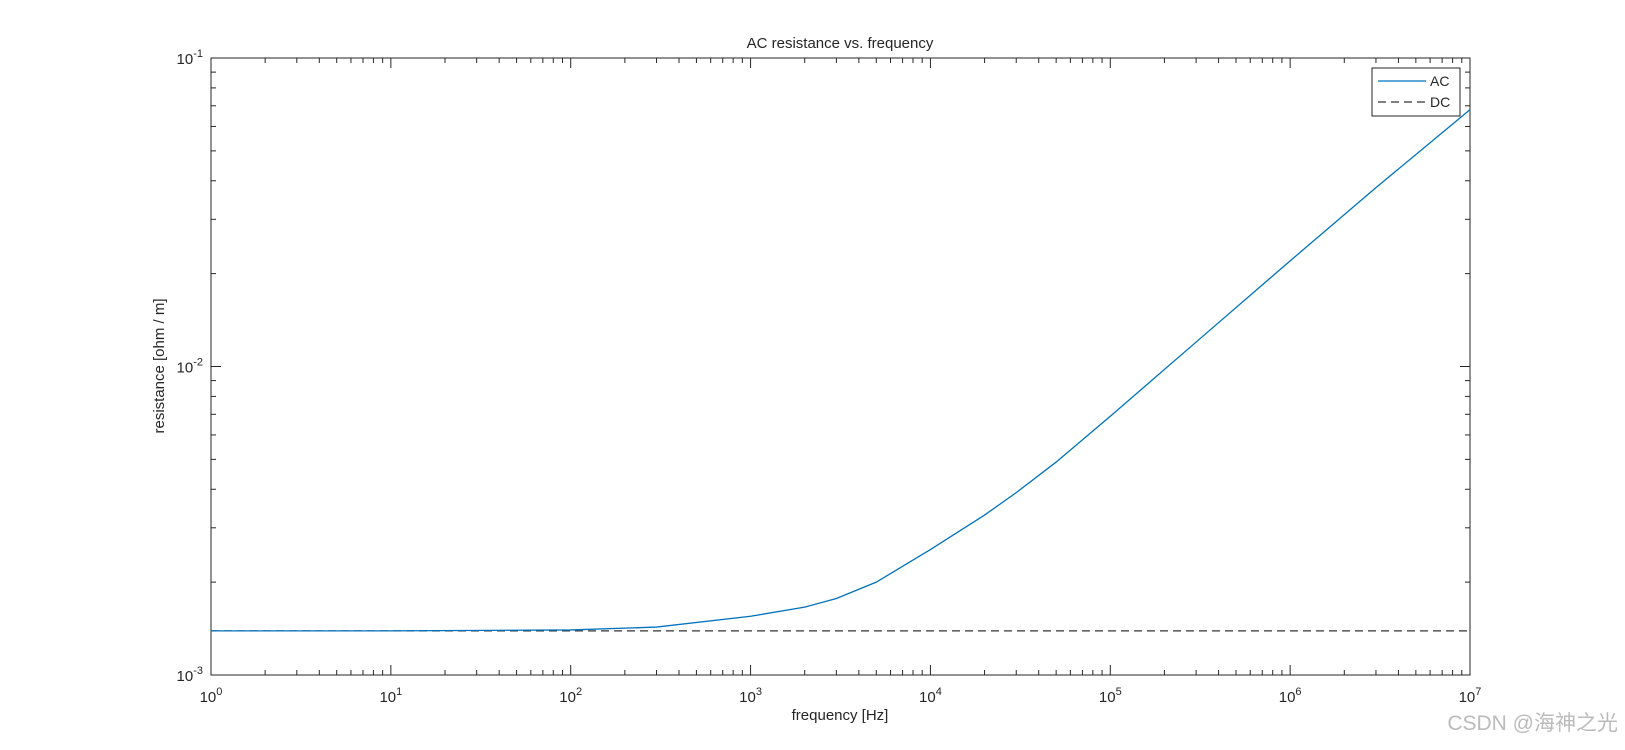 This screenshot has width=1625, height=750. Describe the element at coordinates (750, 696) in the screenshot. I see `tick-label: 10³` at that location.